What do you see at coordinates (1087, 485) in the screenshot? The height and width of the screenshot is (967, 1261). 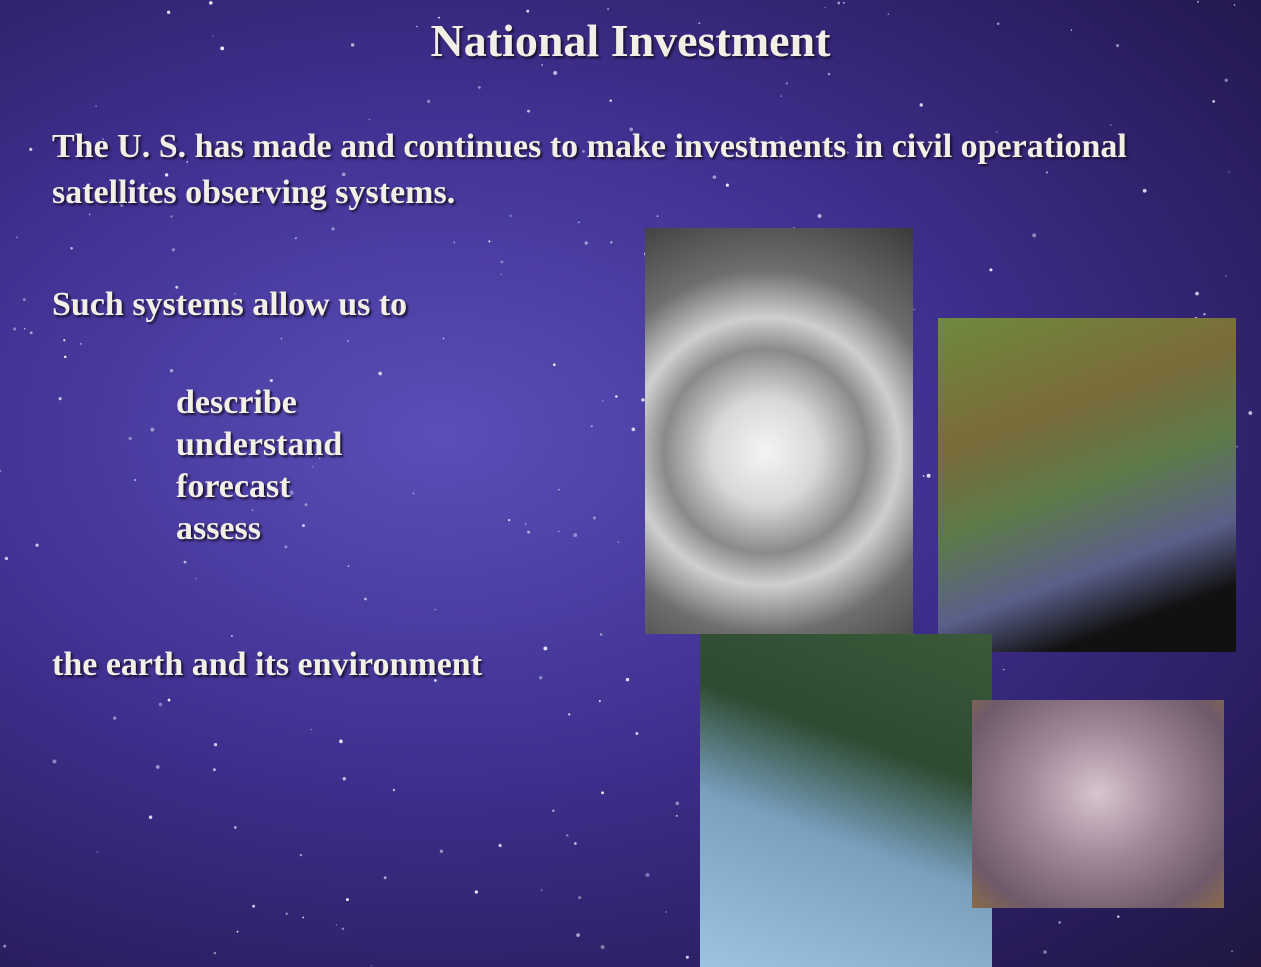 I see `us-map-image` at bounding box center [1087, 485].